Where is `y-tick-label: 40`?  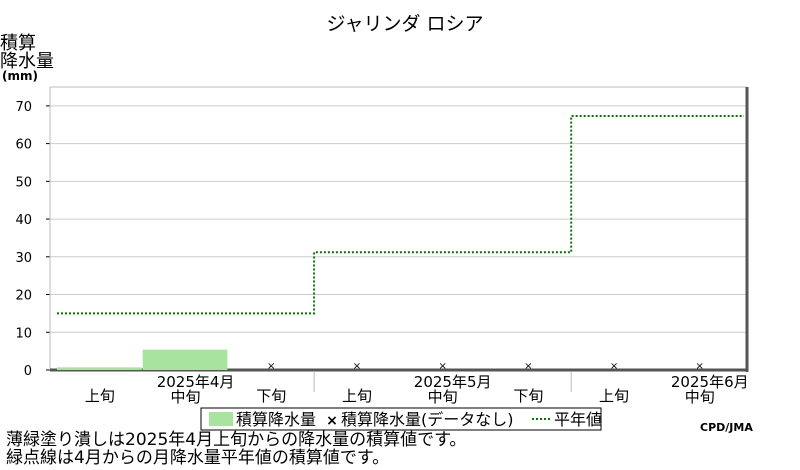 y-tick-label: 40 is located at coordinates (23, 220).